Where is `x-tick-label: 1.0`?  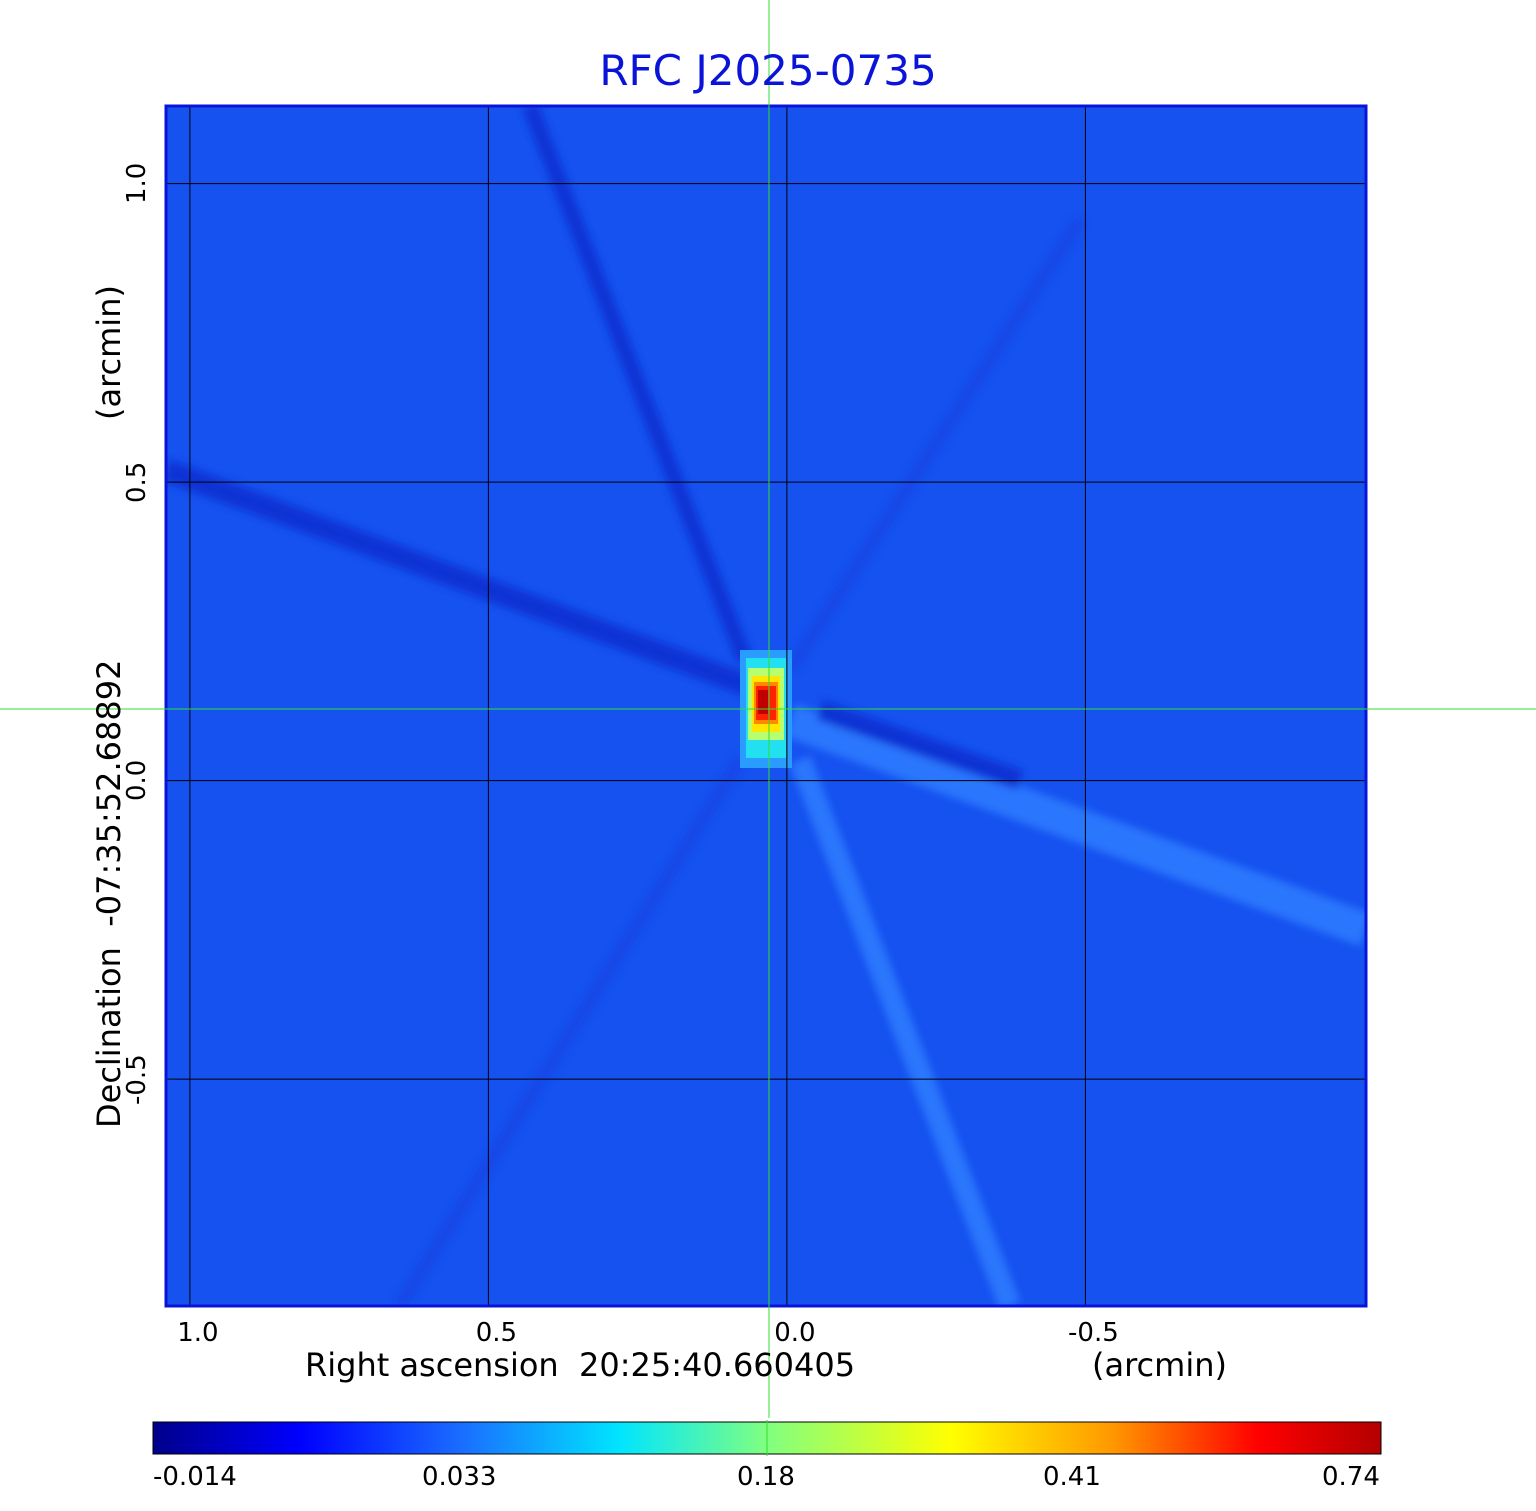 x-tick-label: 1.0 is located at coordinates (198, 1333).